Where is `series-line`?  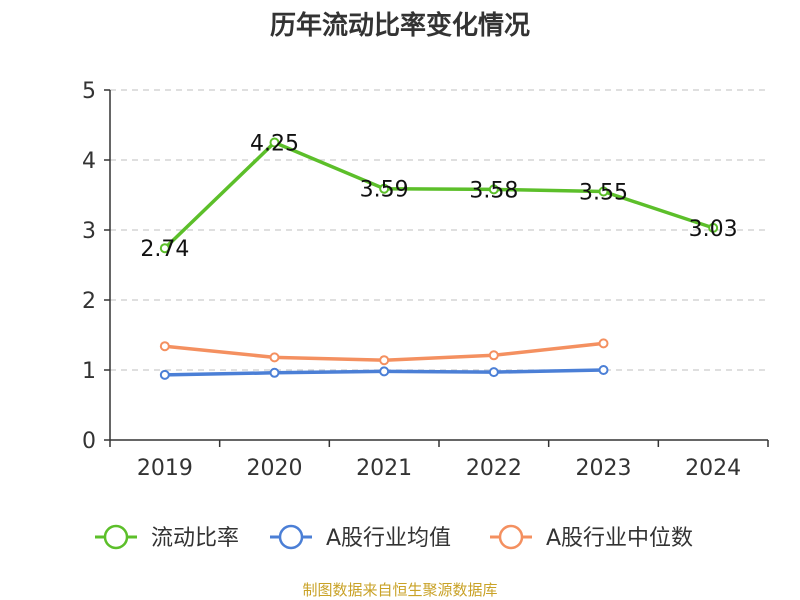
series-line is located at coordinates (439, 195).